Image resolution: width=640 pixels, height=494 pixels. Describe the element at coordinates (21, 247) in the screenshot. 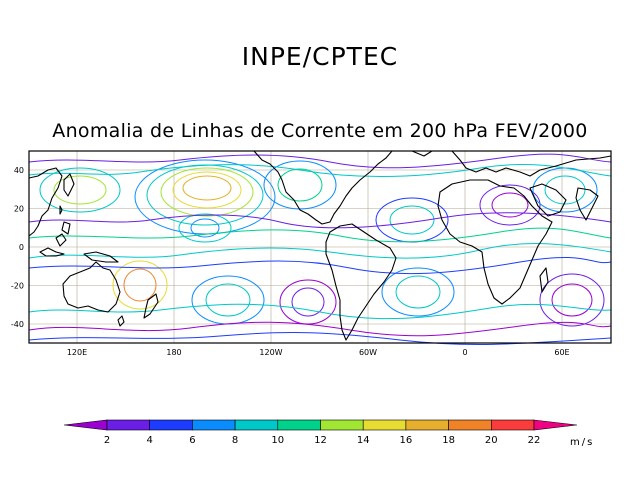

I see `lat-label: 0` at that location.